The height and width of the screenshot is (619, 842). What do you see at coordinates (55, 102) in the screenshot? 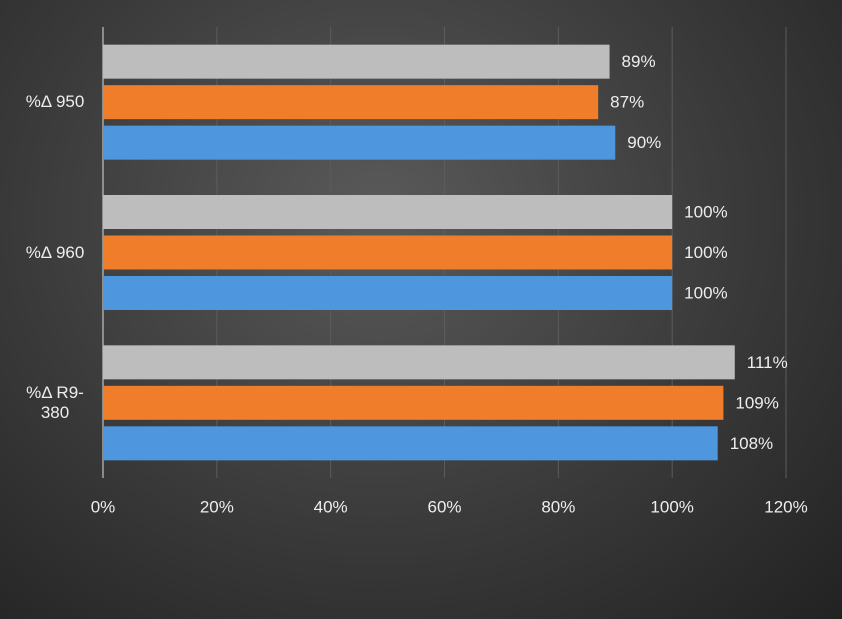
I see `y-tick-label: %Δ 950` at bounding box center [55, 102].